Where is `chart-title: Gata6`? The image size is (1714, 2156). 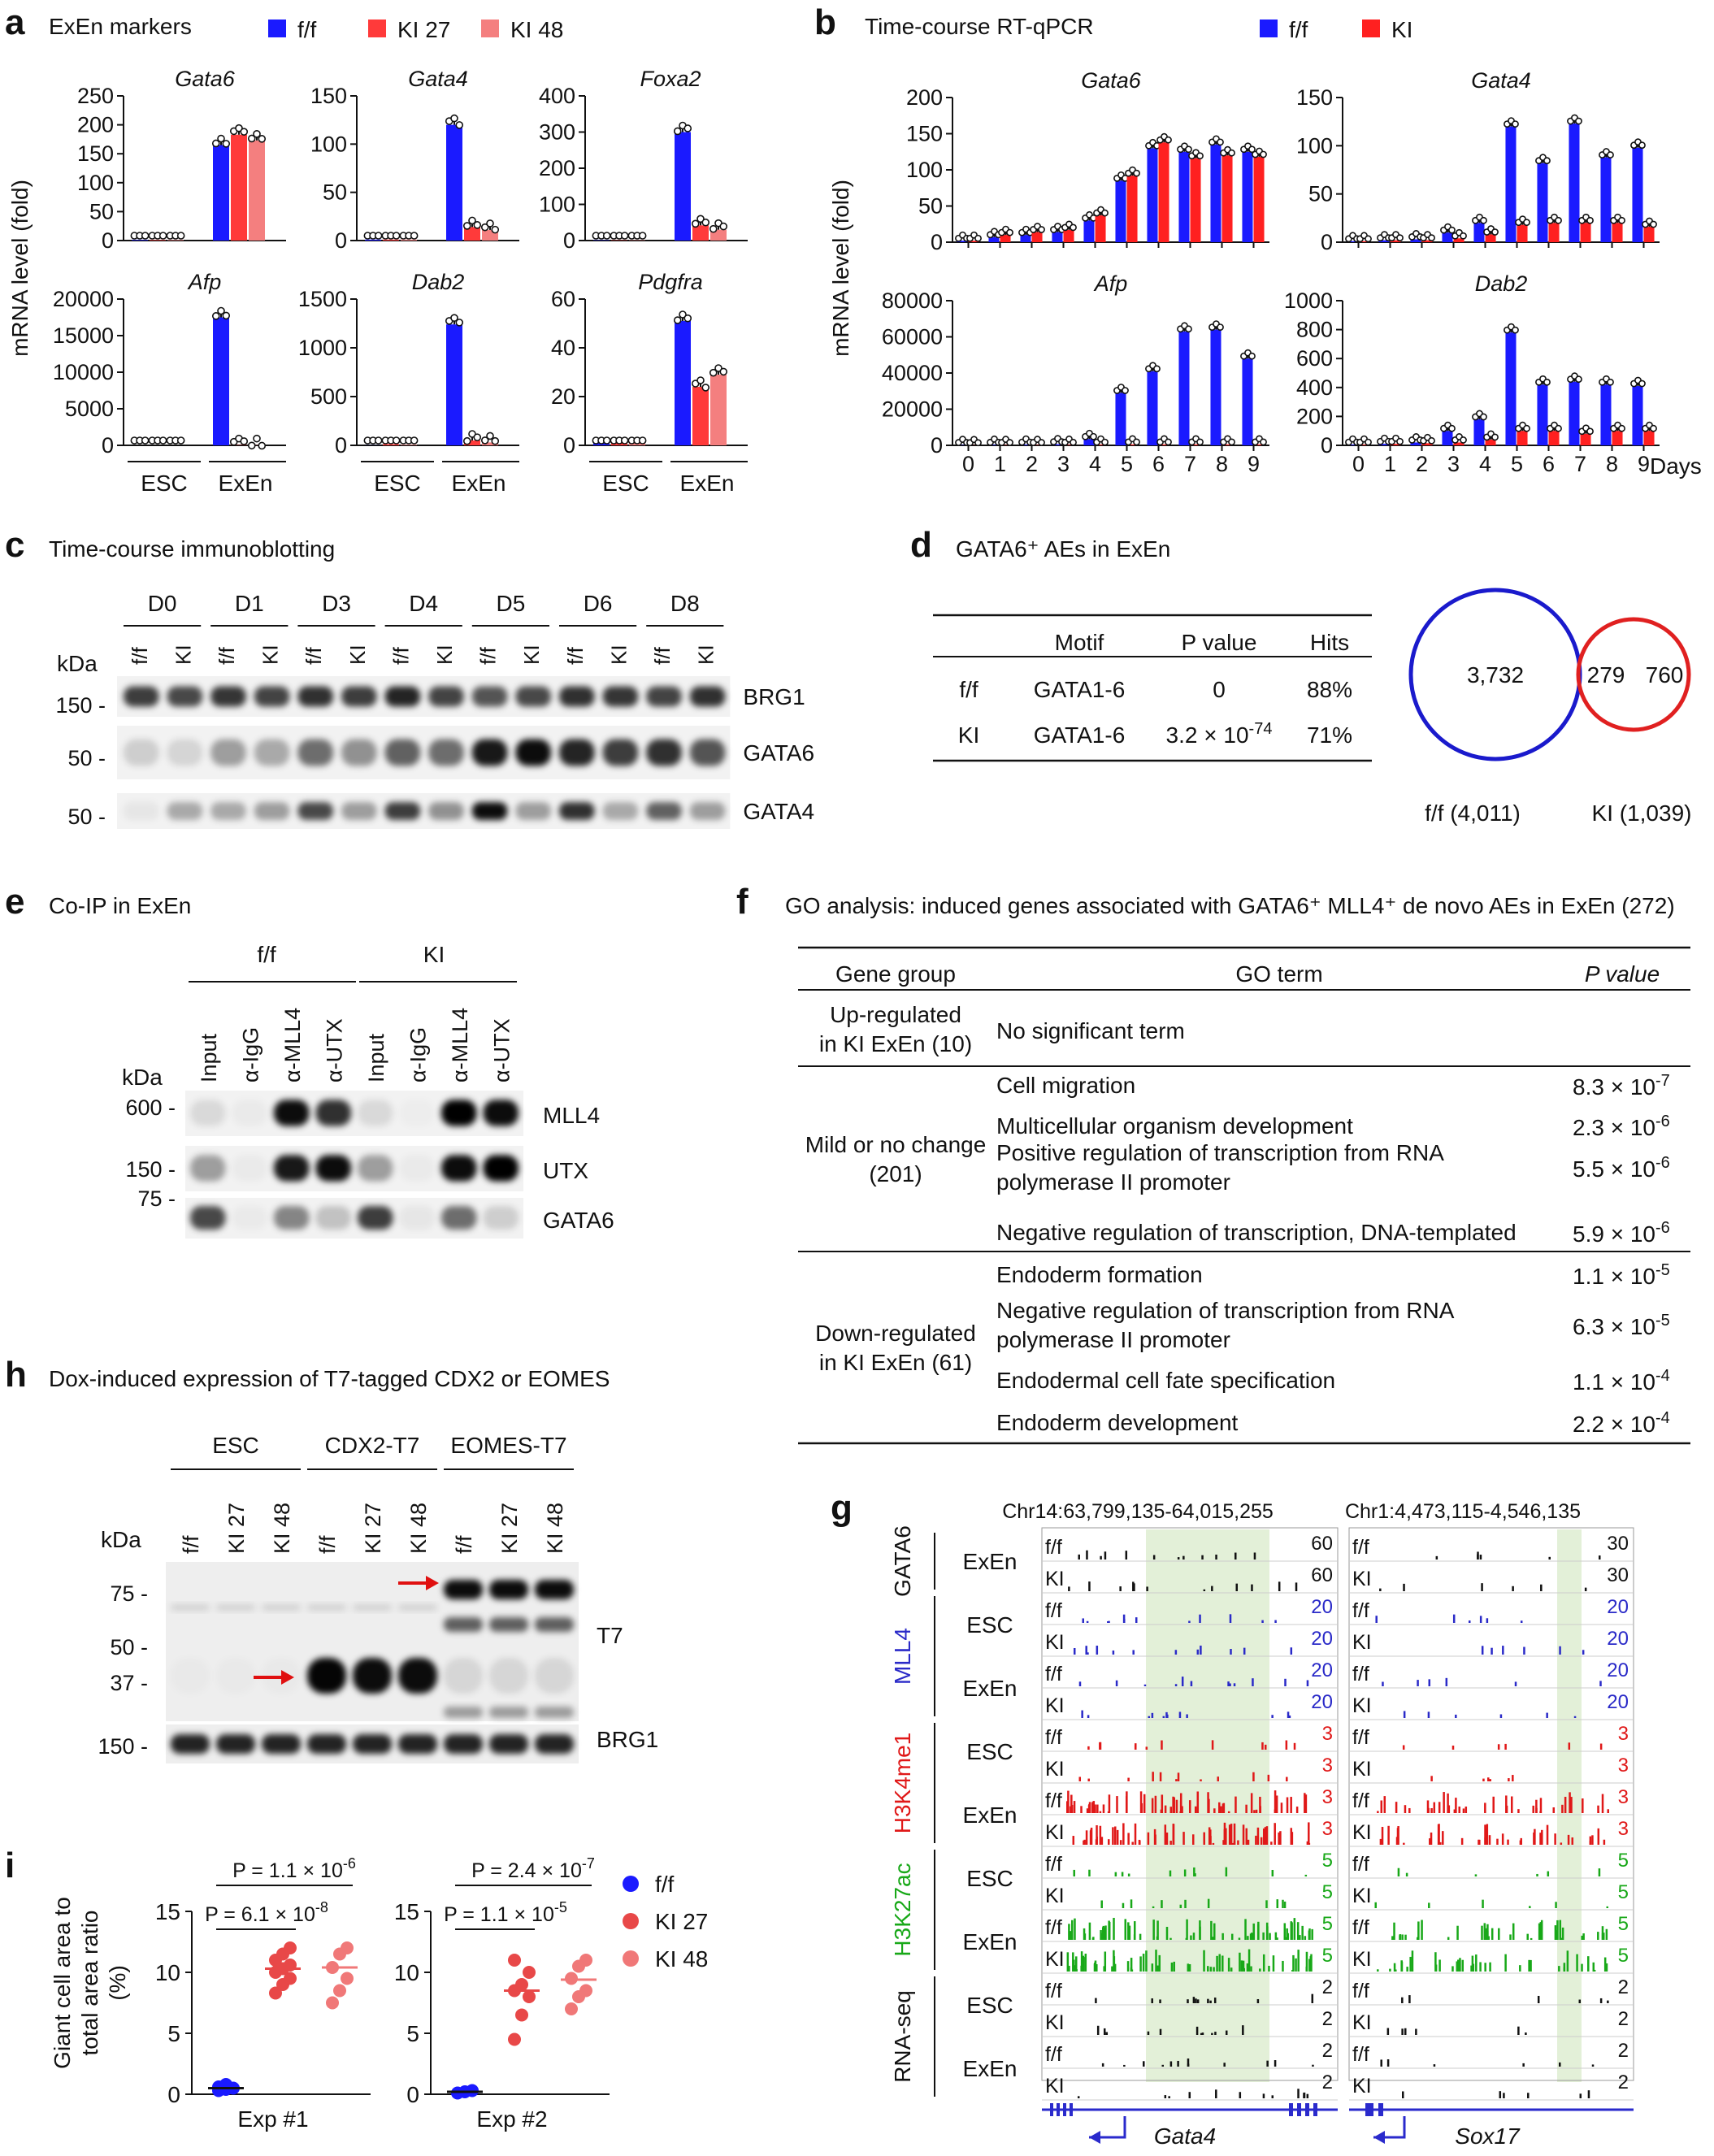
chart-title: Gata6 is located at coordinates (205, 79).